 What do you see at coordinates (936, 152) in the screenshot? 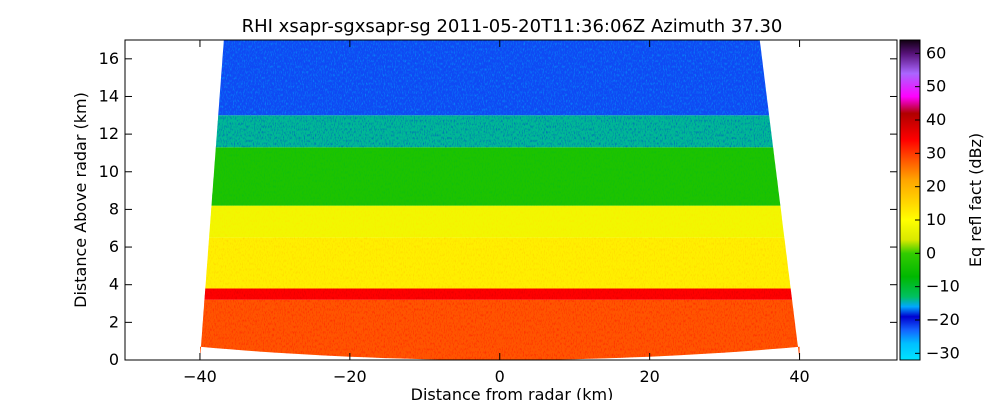
I see `colorbar-tick-label: 30` at bounding box center [936, 152].